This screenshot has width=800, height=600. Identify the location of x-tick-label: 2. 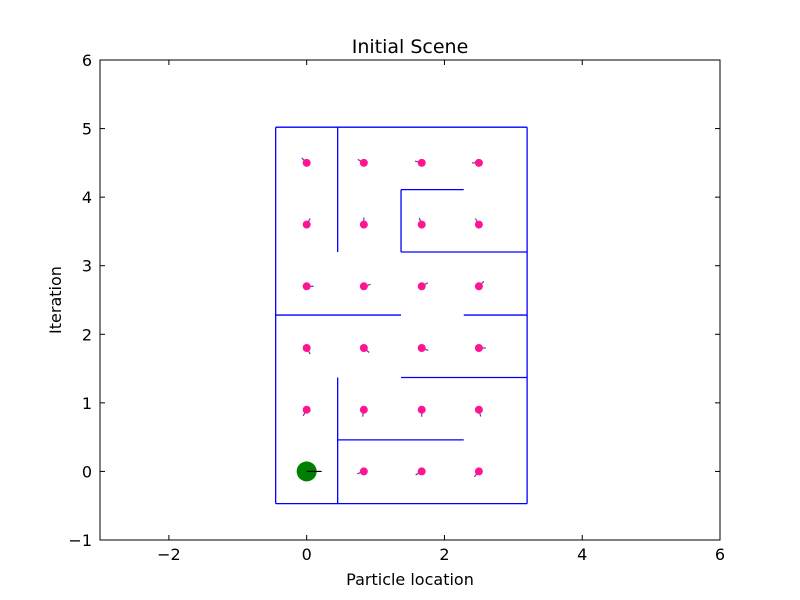
(444, 554).